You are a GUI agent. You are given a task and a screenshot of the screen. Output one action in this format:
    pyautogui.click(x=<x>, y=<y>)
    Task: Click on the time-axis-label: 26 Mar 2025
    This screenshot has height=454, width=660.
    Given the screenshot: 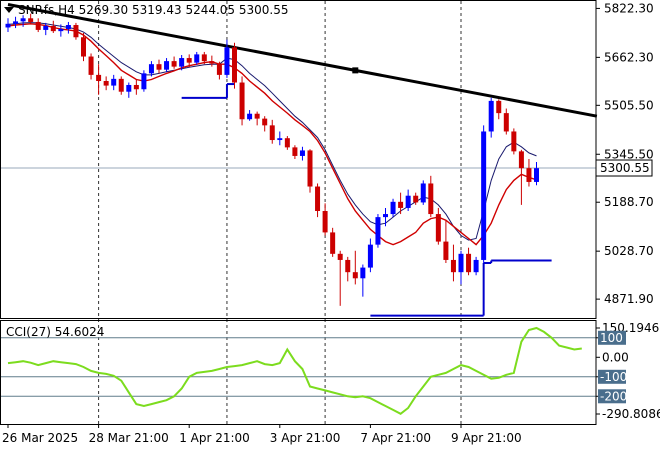 What is the action you would take?
    pyautogui.click(x=40, y=438)
    